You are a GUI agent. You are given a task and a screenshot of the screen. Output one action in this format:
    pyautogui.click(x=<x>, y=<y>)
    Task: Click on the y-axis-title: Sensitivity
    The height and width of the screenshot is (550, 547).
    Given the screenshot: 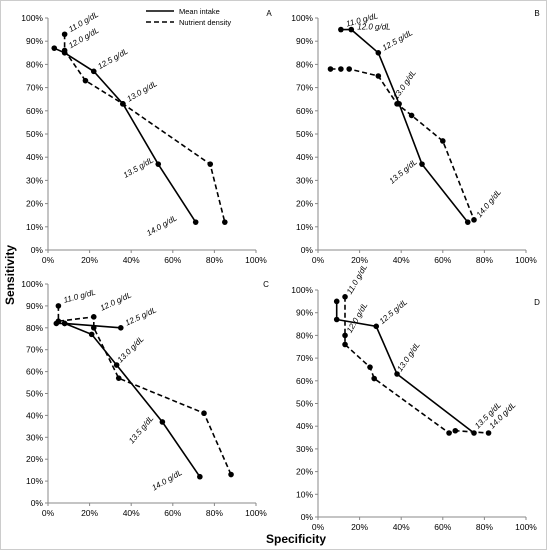 What is the action you would take?
    pyautogui.click(x=10, y=275)
    